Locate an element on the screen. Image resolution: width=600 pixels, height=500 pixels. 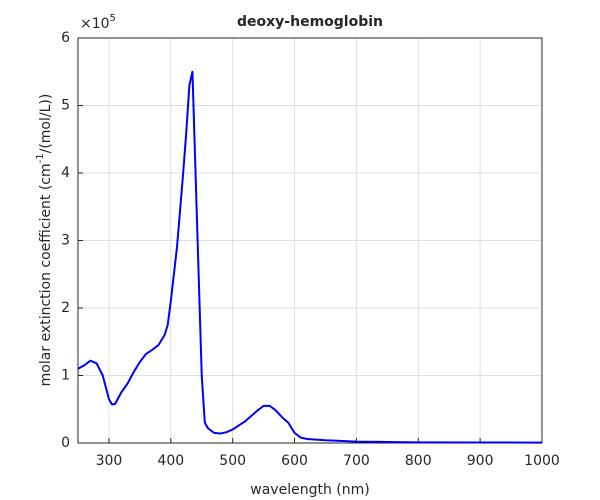
x-tick-label: 400 is located at coordinates (170, 461).